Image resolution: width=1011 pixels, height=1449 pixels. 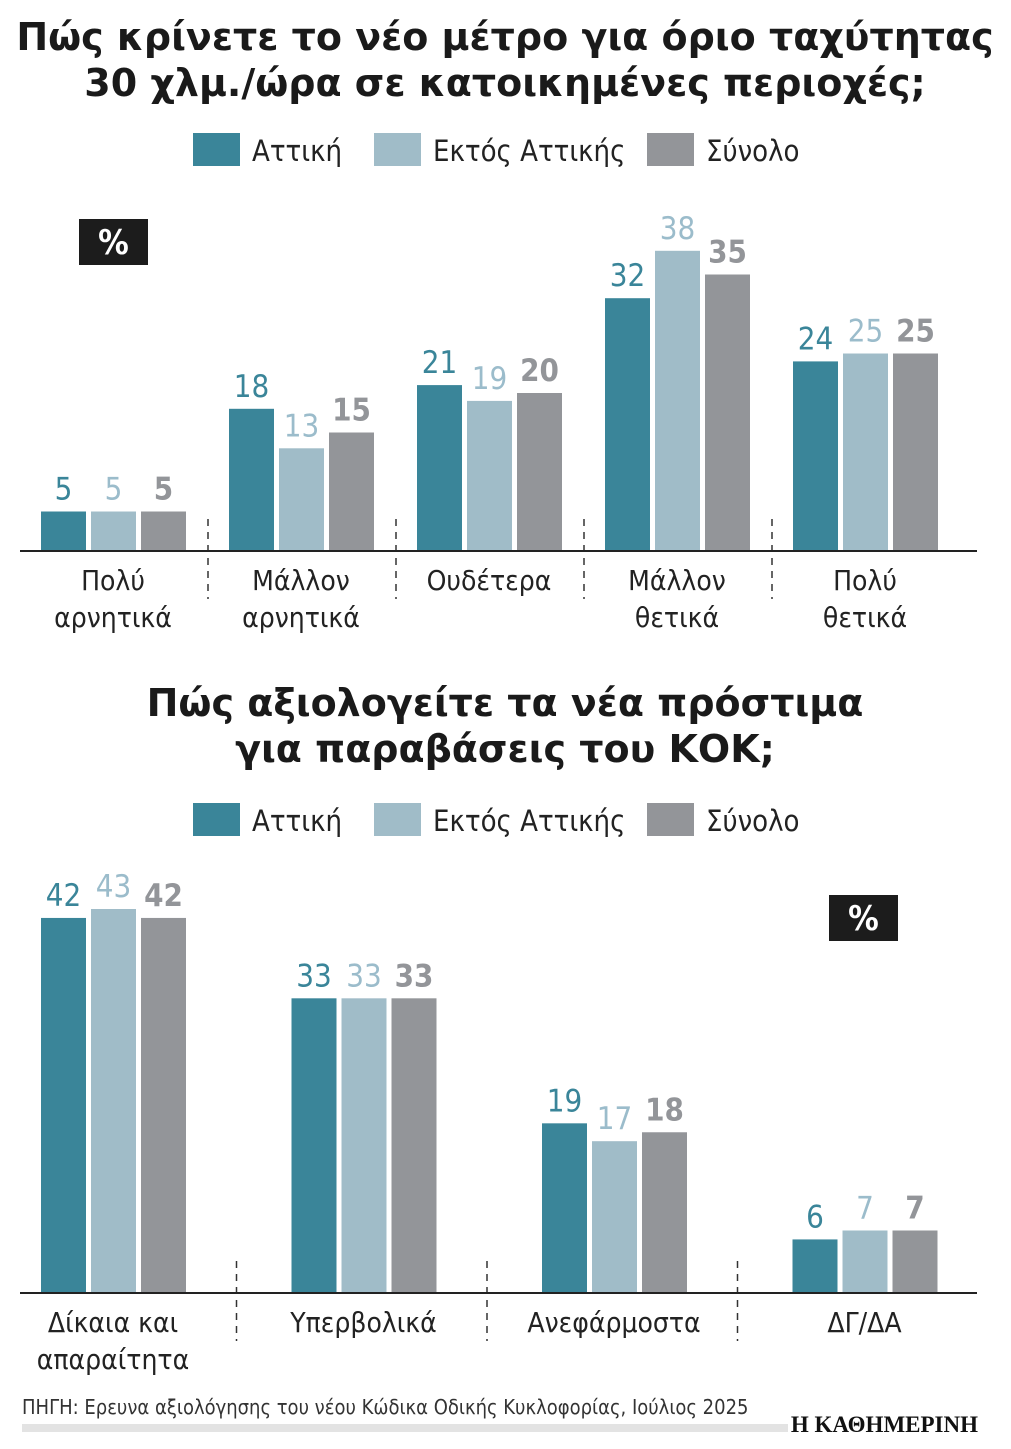 I want to click on category-label: ΔΓ/ΔΑ, so click(x=864, y=1322).